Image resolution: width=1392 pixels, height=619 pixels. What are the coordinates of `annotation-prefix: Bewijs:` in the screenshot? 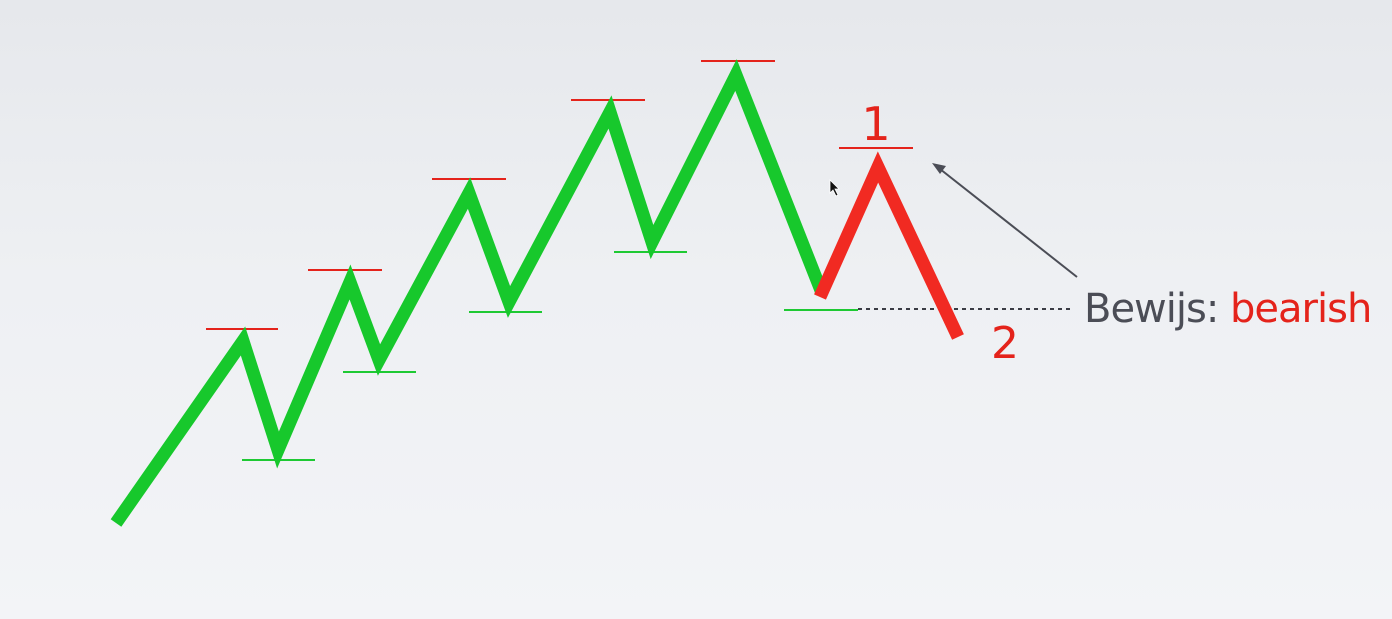 It's located at (1157, 309).